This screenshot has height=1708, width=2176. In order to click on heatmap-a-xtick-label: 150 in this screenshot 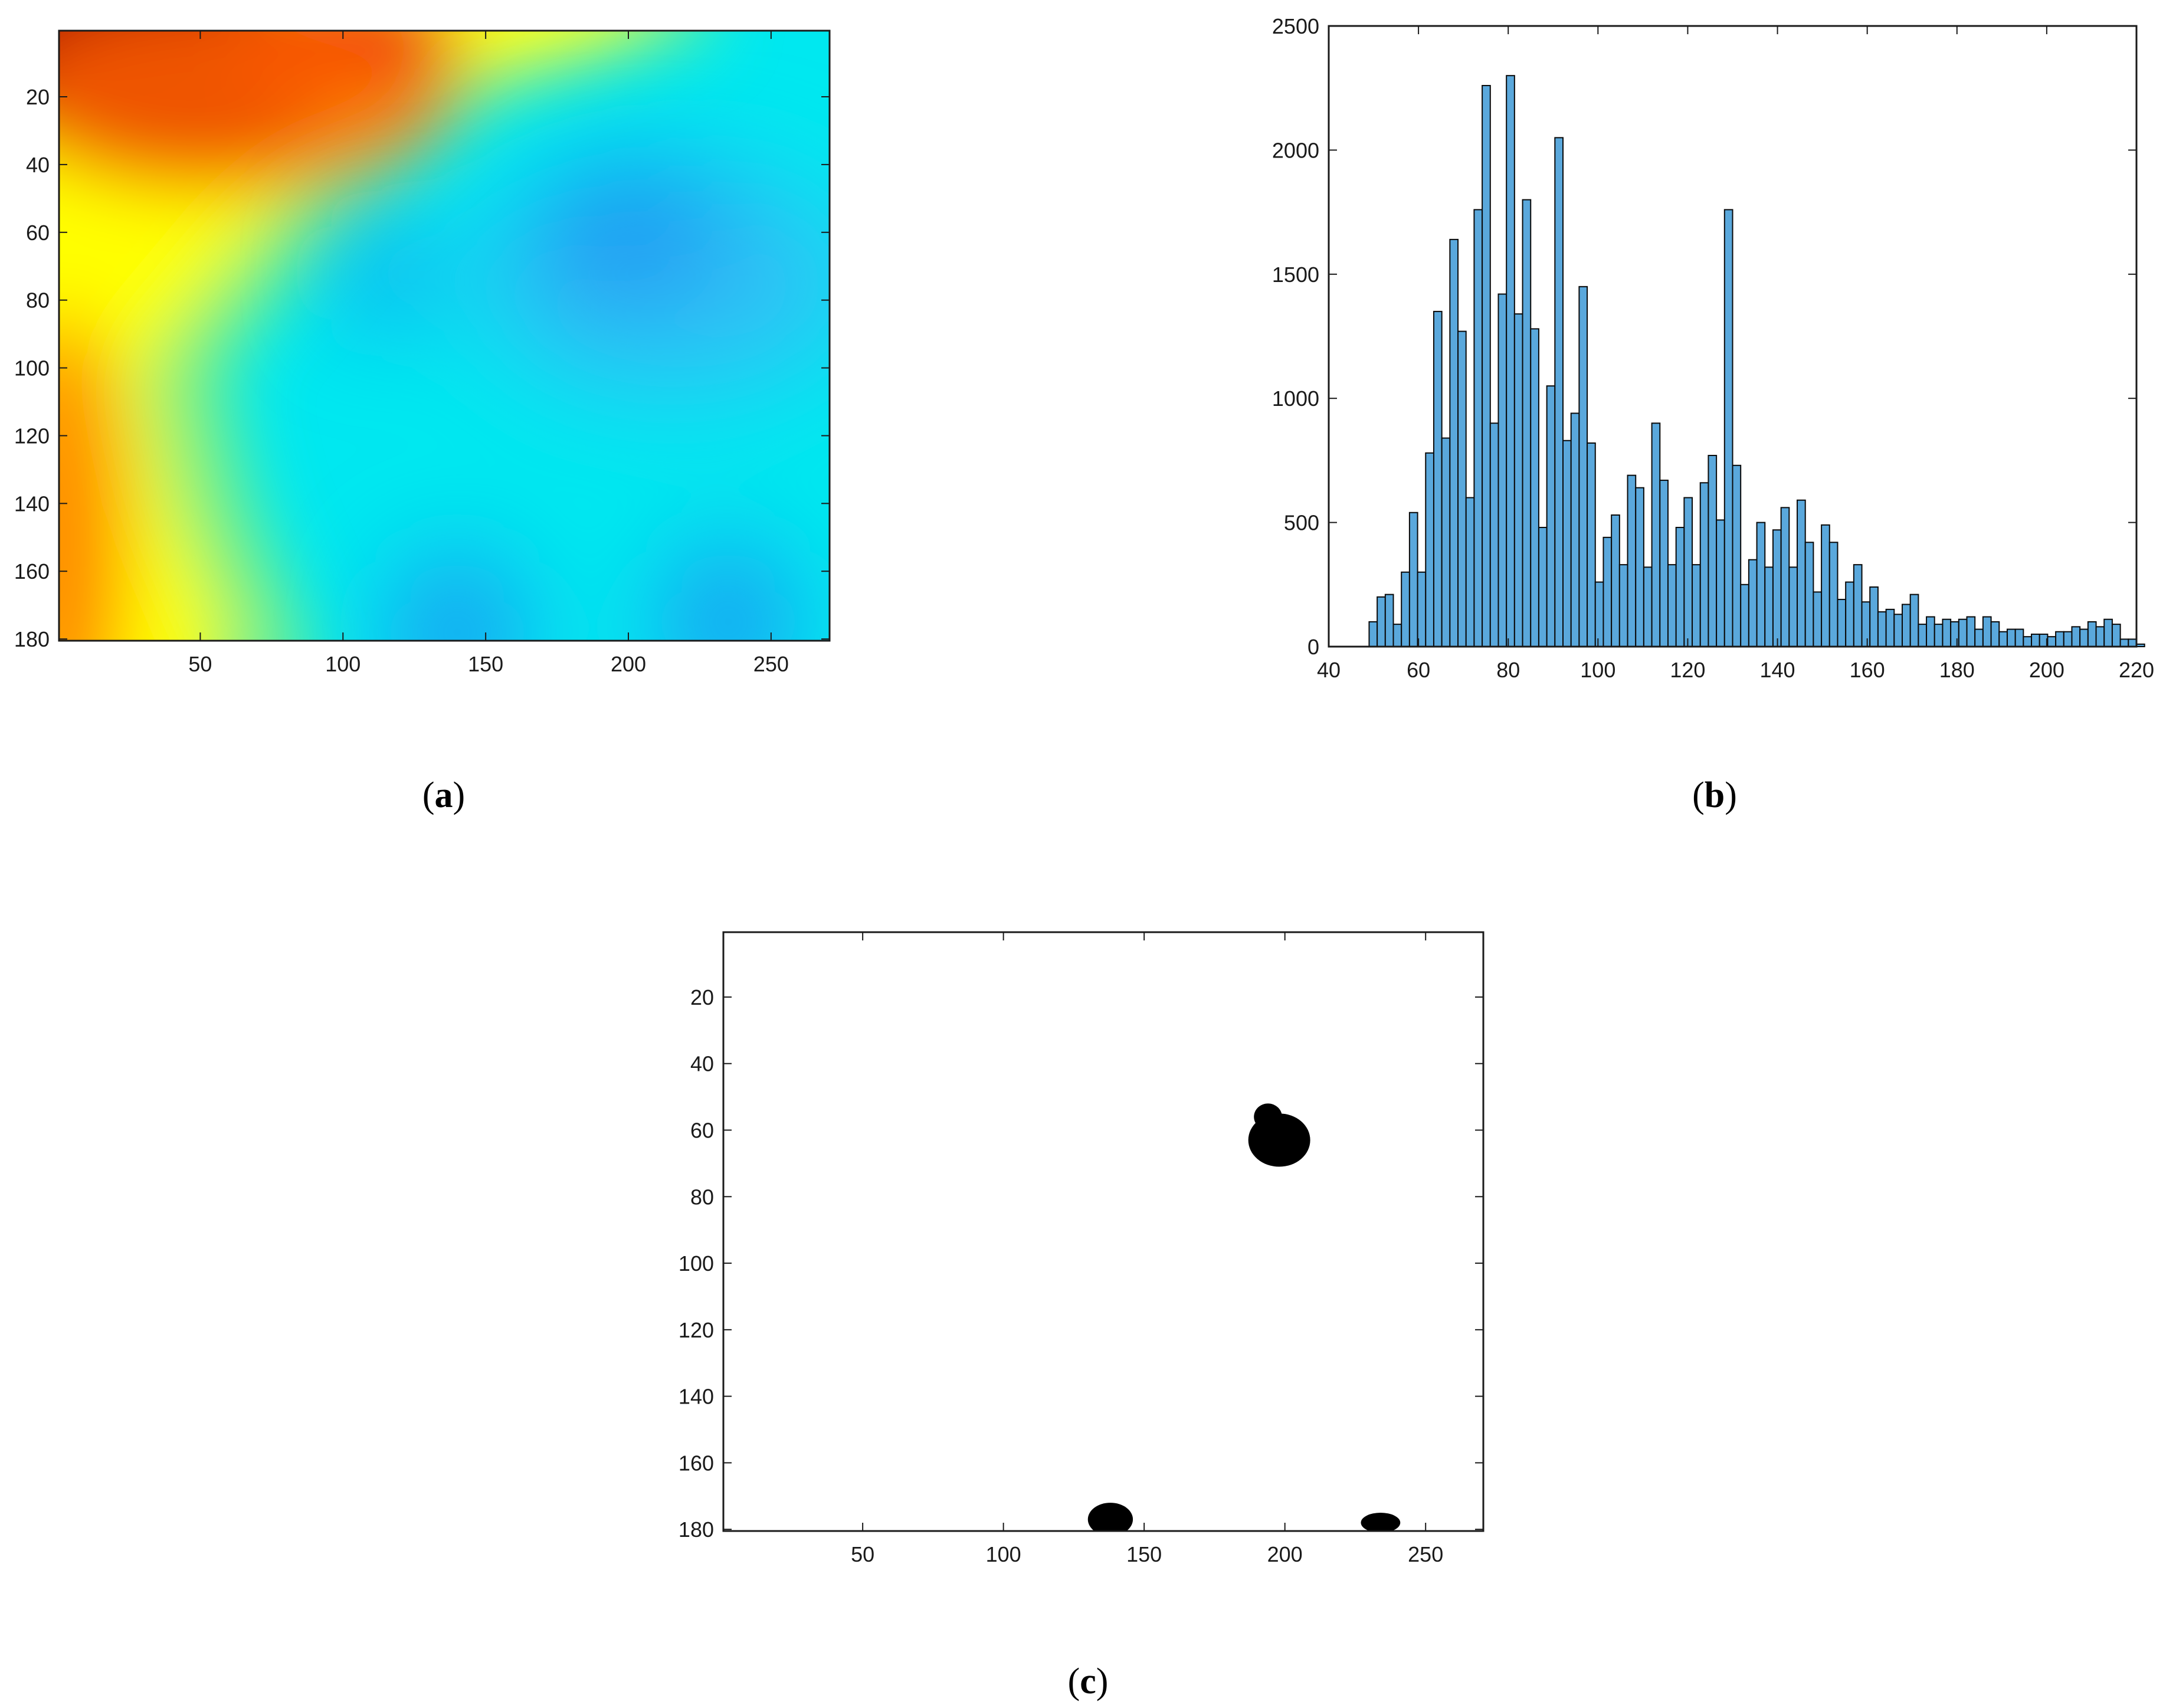, I will do `click(485, 664)`.